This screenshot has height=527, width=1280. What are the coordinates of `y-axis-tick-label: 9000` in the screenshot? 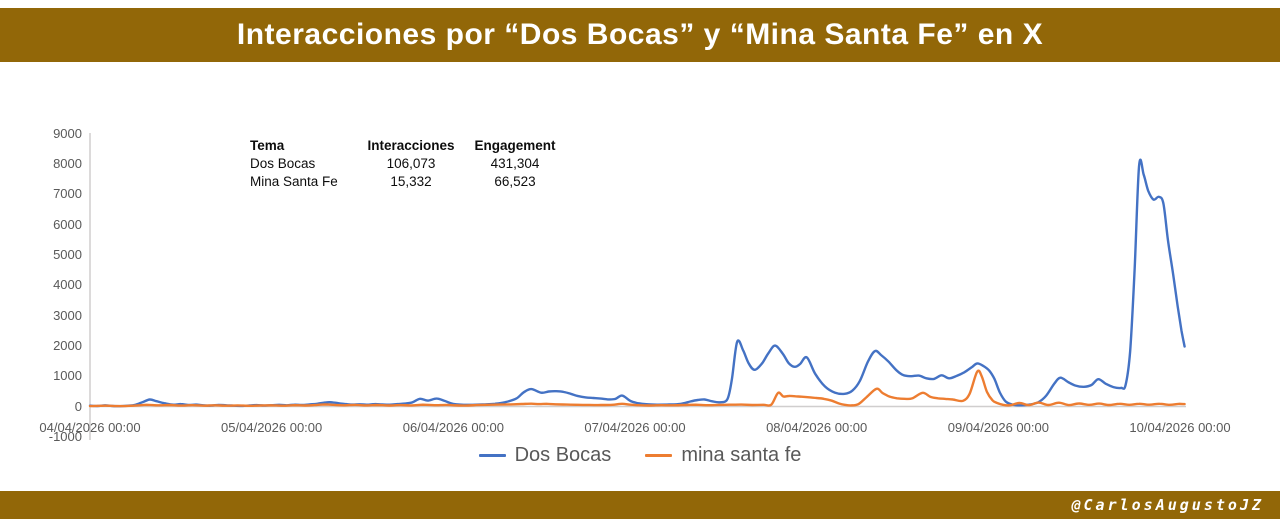 It's located at (67, 133).